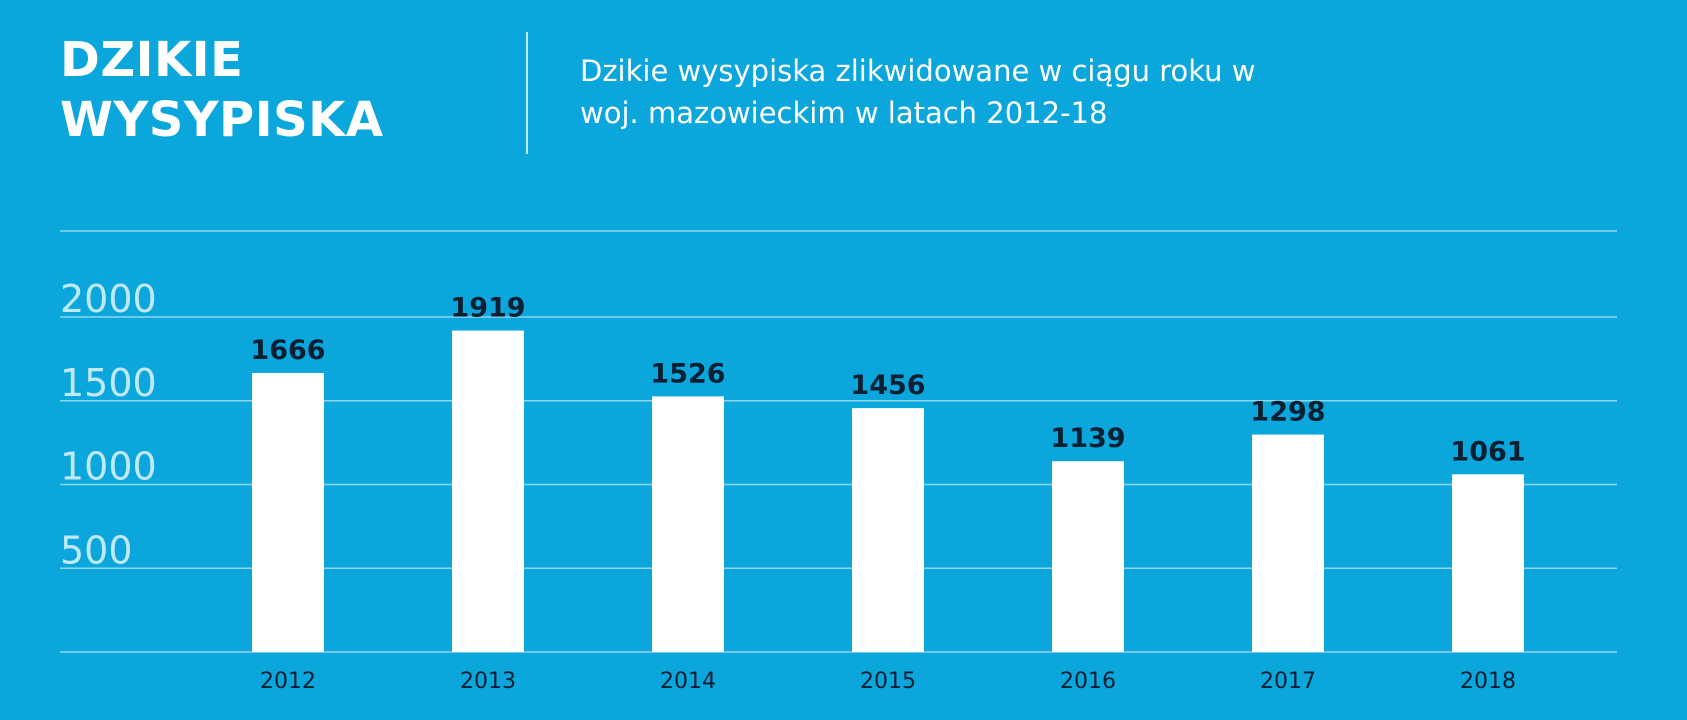 Image resolution: width=1687 pixels, height=720 pixels. What do you see at coordinates (287, 350) in the screenshot?
I see `value-label: 1666` at bounding box center [287, 350].